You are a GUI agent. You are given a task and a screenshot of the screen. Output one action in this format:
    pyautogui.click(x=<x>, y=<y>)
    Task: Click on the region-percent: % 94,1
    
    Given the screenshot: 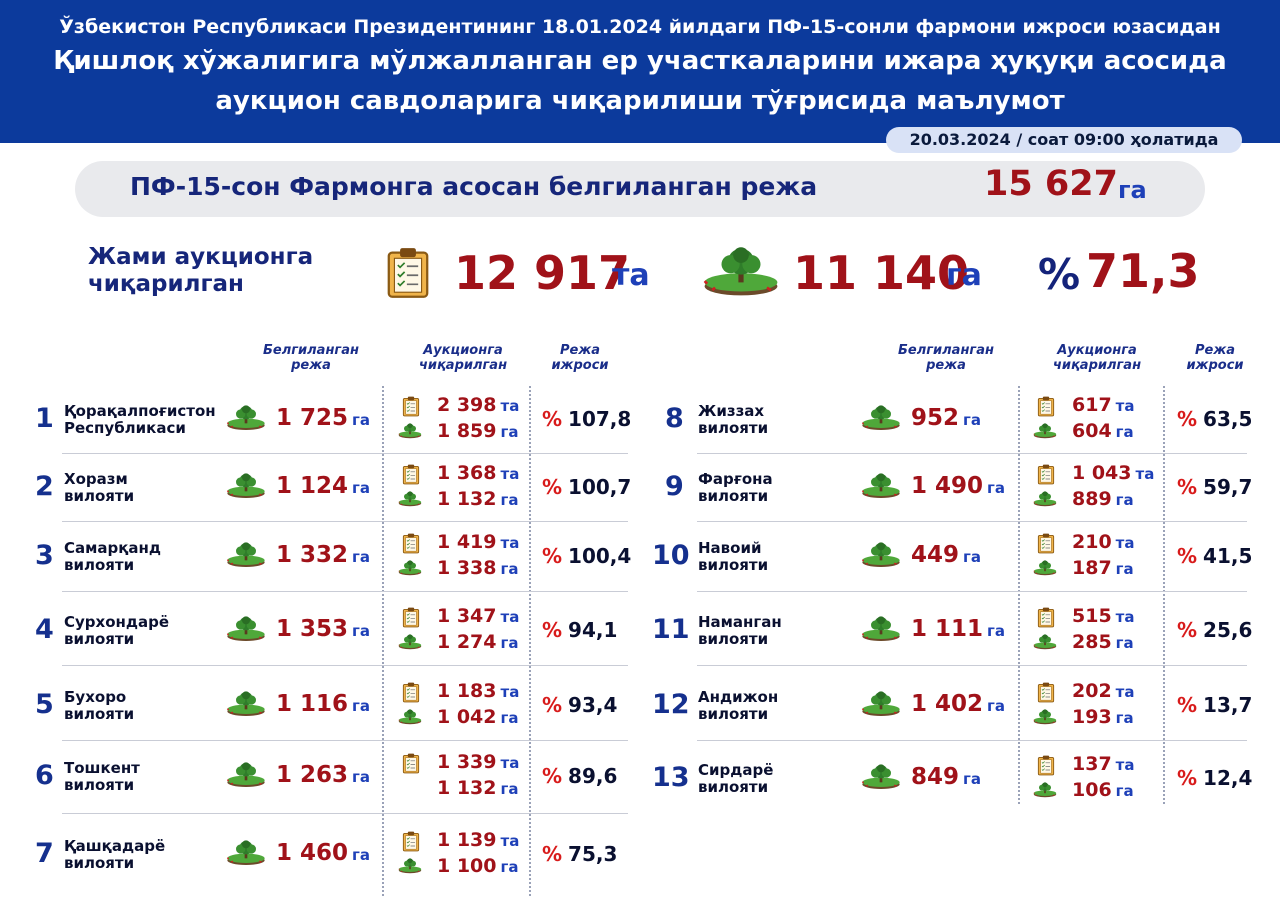 What is the action you would take?
    pyautogui.click(x=579, y=630)
    